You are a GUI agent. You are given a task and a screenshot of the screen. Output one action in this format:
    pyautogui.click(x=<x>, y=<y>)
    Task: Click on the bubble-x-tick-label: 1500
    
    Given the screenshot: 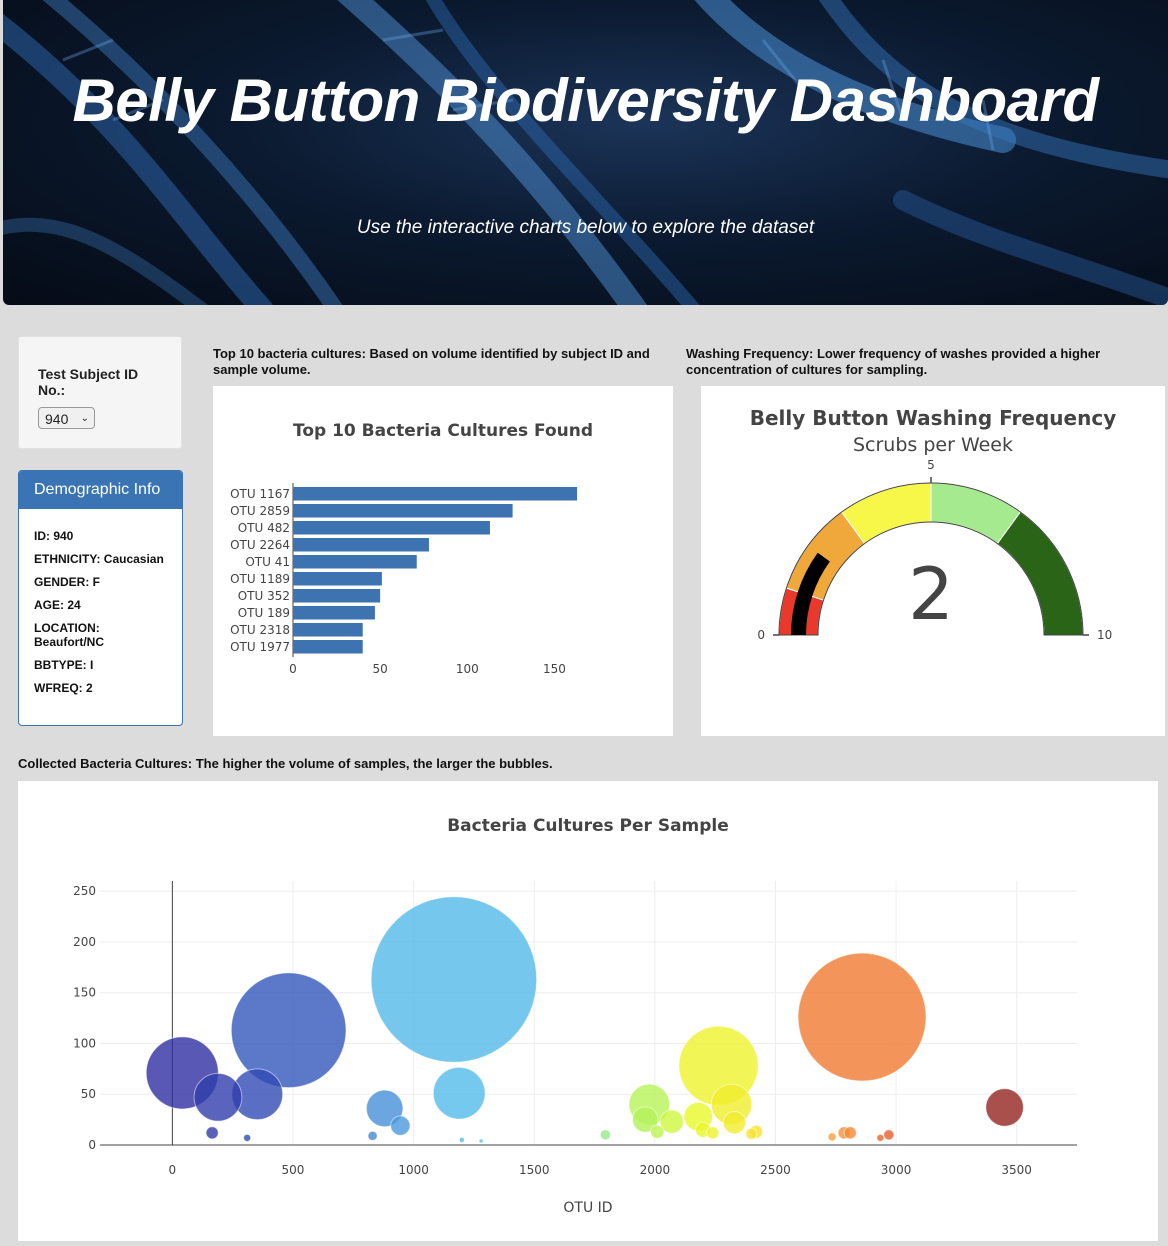 What is the action you would take?
    pyautogui.click(x=534, y=1170)
    